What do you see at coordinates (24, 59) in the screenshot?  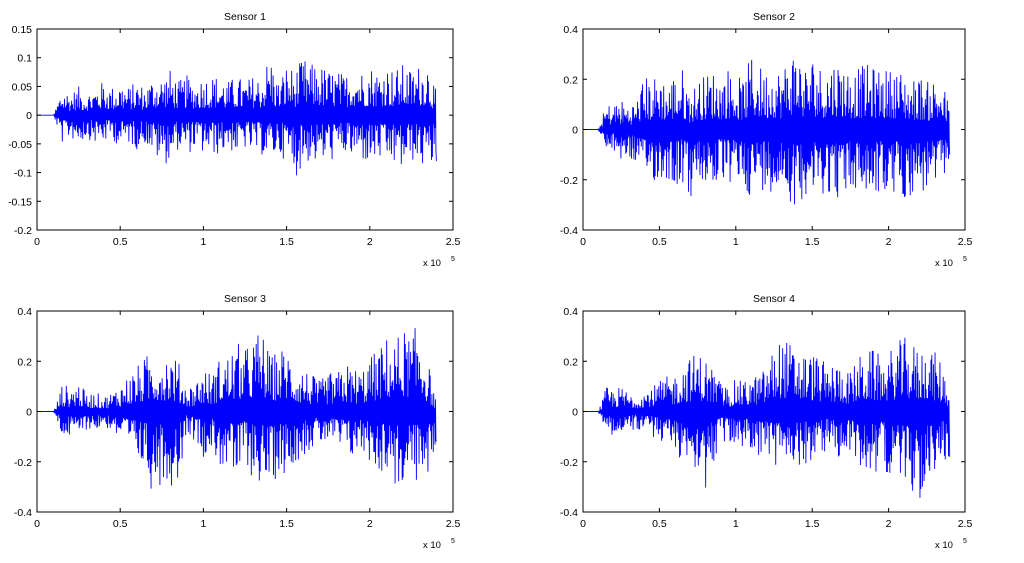 I see `y-tick-label: 0.1` at bounding box center [24, 59].